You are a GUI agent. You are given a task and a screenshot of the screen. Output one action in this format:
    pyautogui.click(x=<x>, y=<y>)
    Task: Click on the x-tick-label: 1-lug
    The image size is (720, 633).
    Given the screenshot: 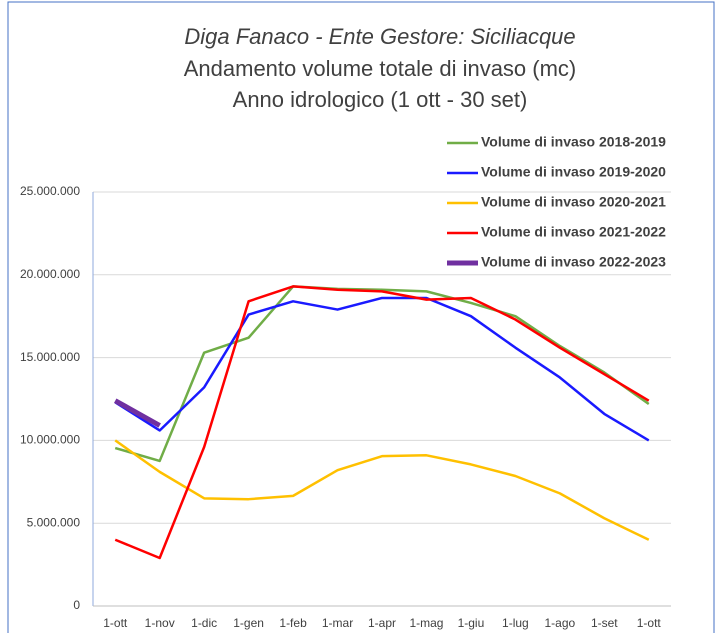 What is the action you would take?
    pyautogui.click(x=515, y=623)
    